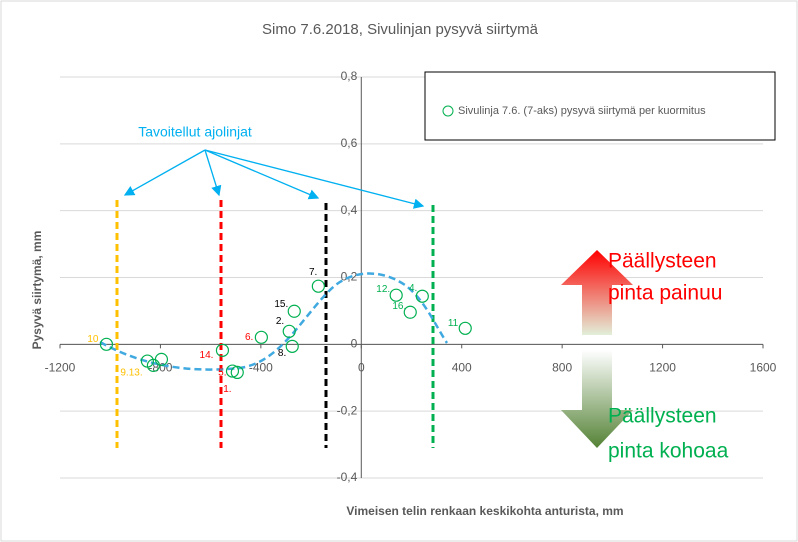  I want to click on legend, so click(600, 106).